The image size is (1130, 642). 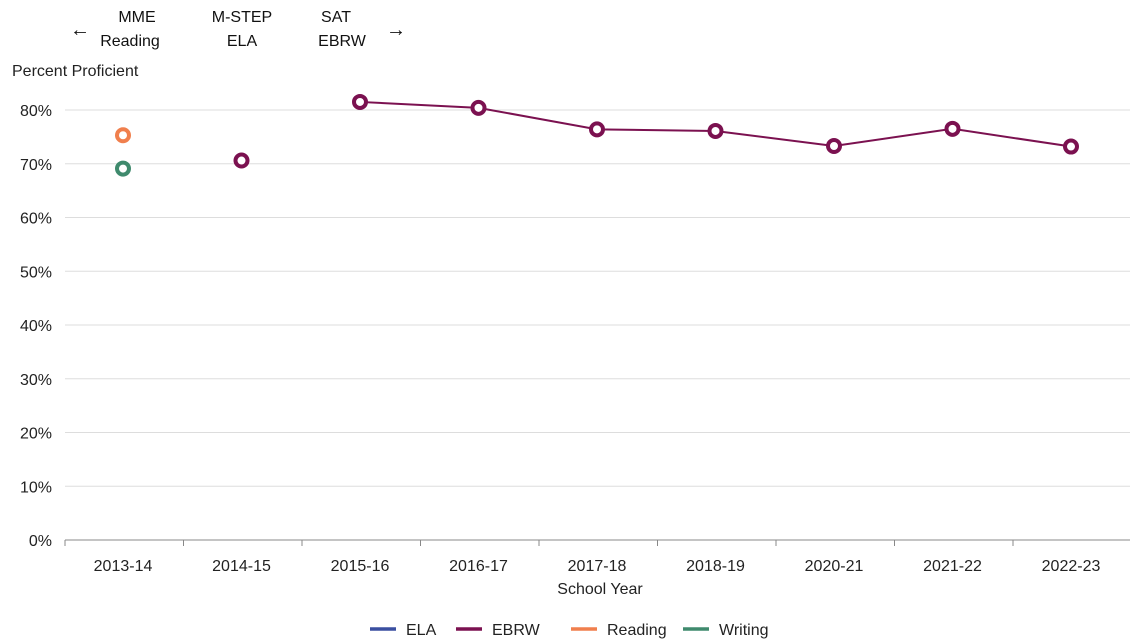 I want to click on y-tick-label: 70%, so click(x=36, y=165).